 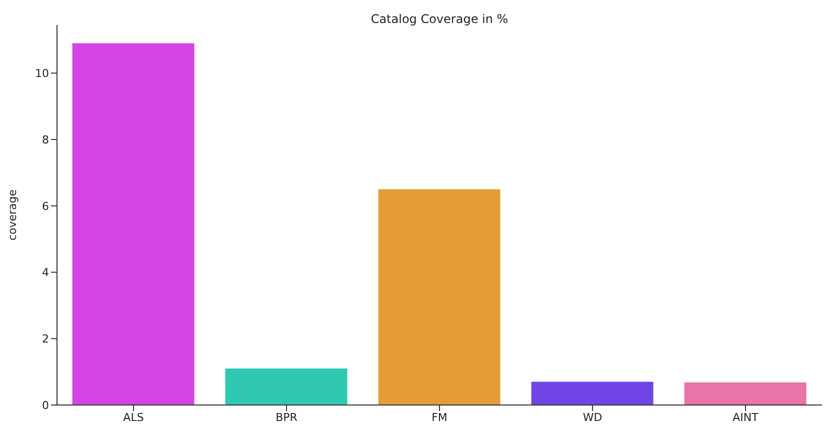 I want to click on x-tick-label: WD, so click(x=592, y=417).